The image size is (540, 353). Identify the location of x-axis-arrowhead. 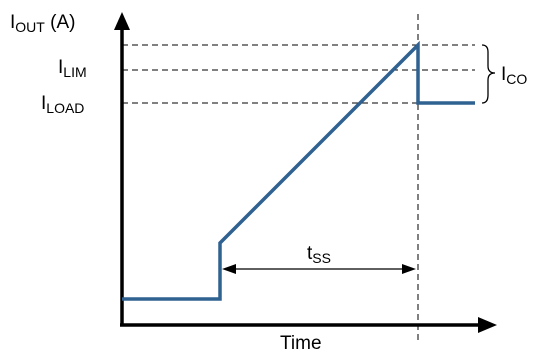
(487, 325).